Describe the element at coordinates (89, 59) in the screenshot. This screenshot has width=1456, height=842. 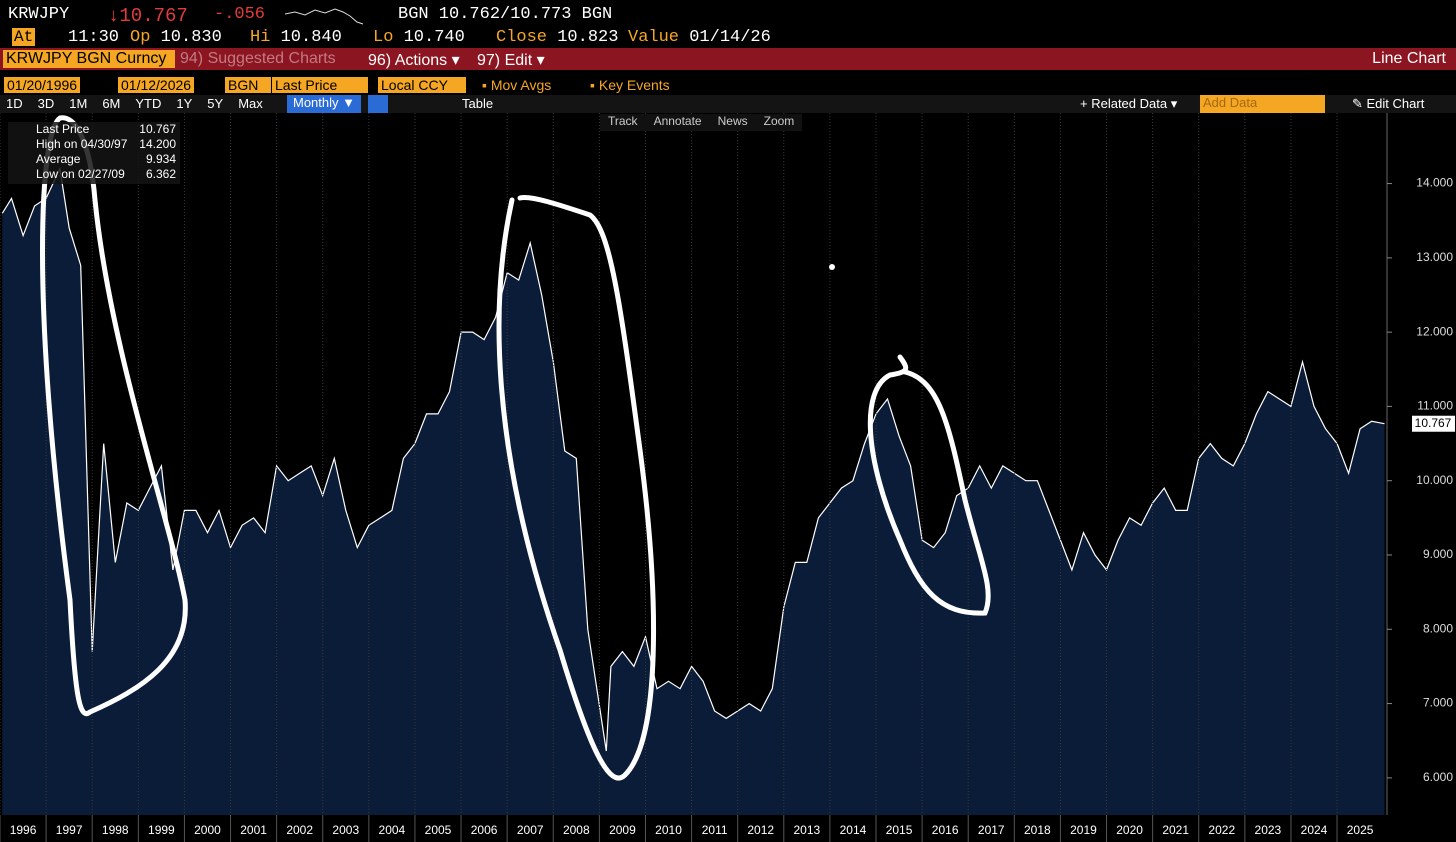
I see `security: KRWJPY BGN Curncy` at that location.